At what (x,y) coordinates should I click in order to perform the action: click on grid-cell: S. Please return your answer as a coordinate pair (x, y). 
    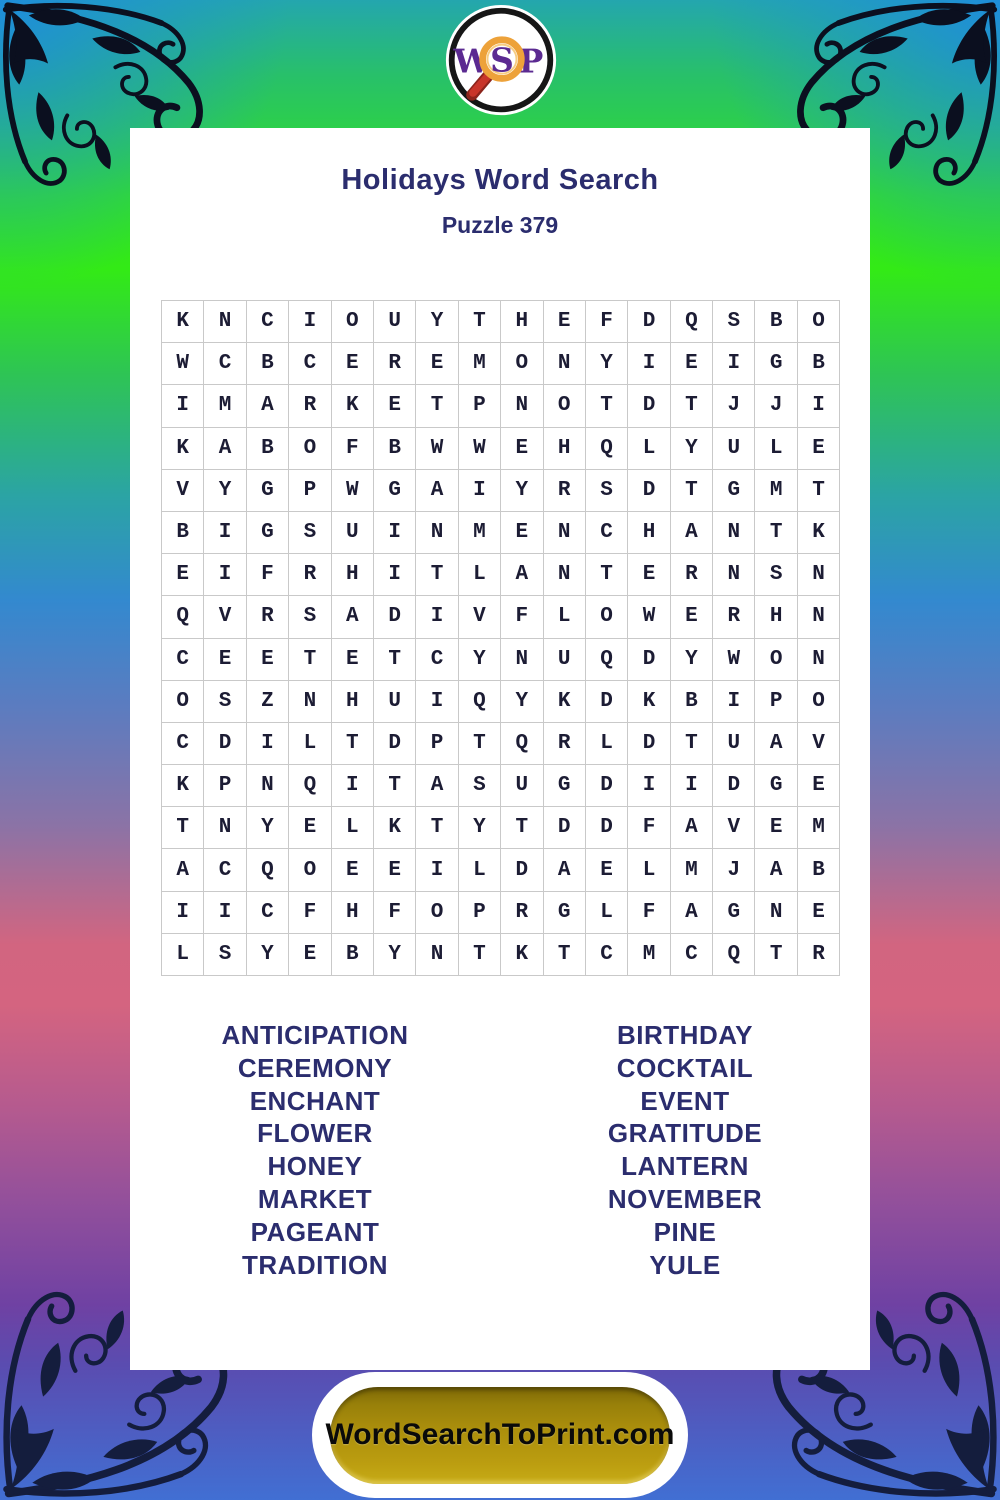
    Looking at the image, I should click on (225, 701).